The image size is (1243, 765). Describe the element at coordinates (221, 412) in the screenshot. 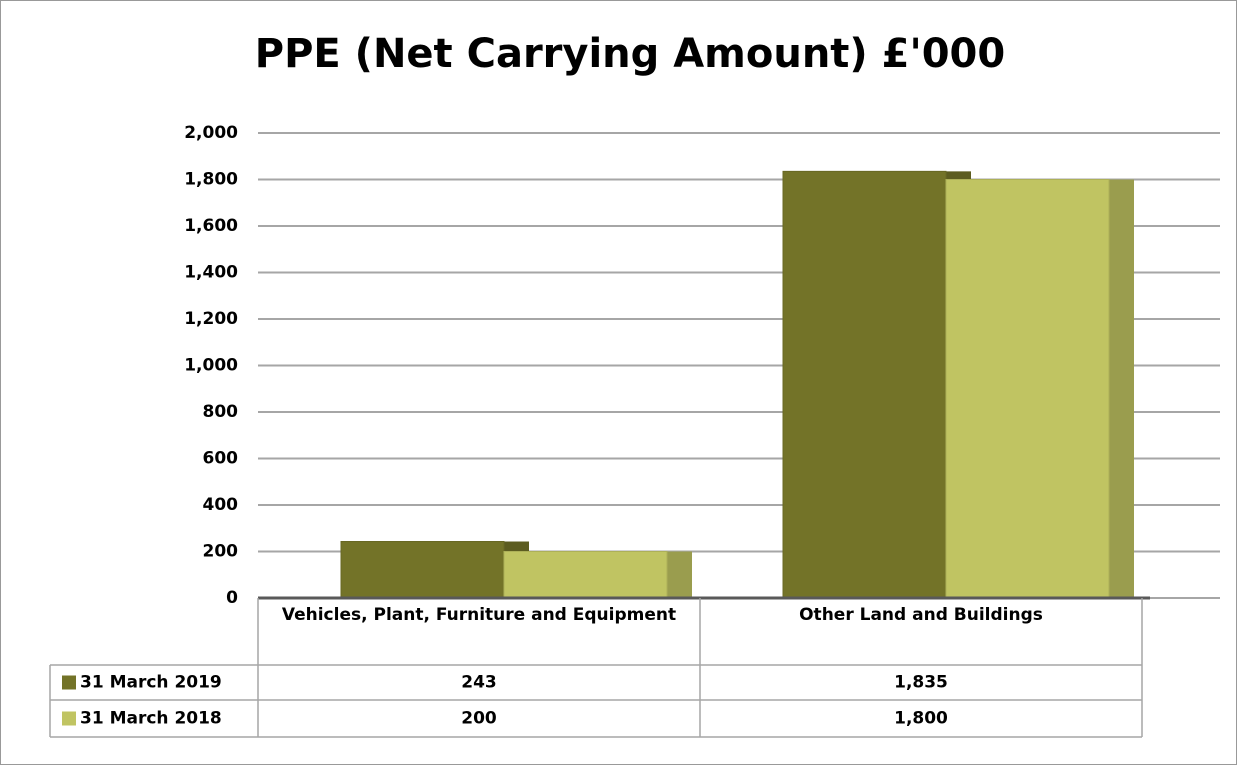

I see `y-tick-label: 800` at that location.